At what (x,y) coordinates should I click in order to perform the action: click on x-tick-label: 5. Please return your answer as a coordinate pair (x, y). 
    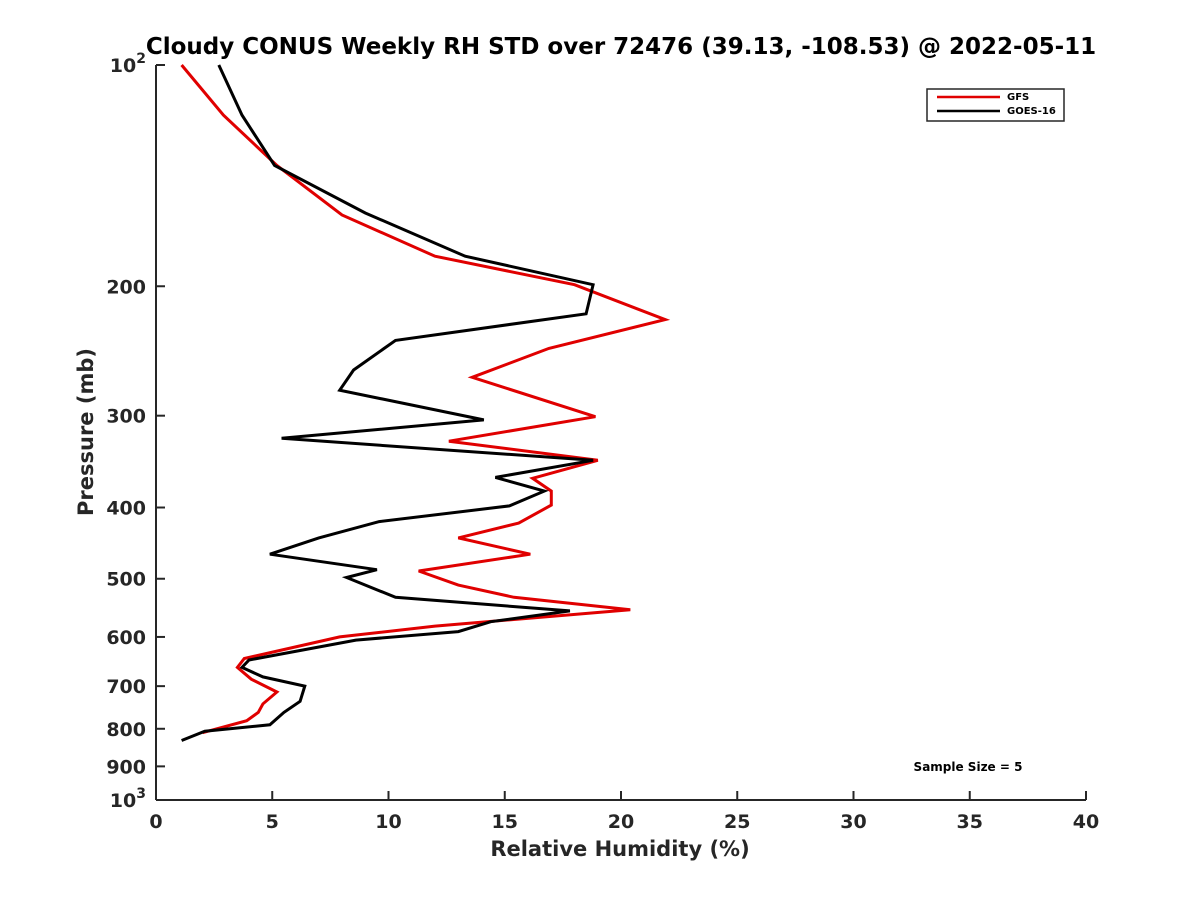
    Looking at the image, I should click on (272, 822).